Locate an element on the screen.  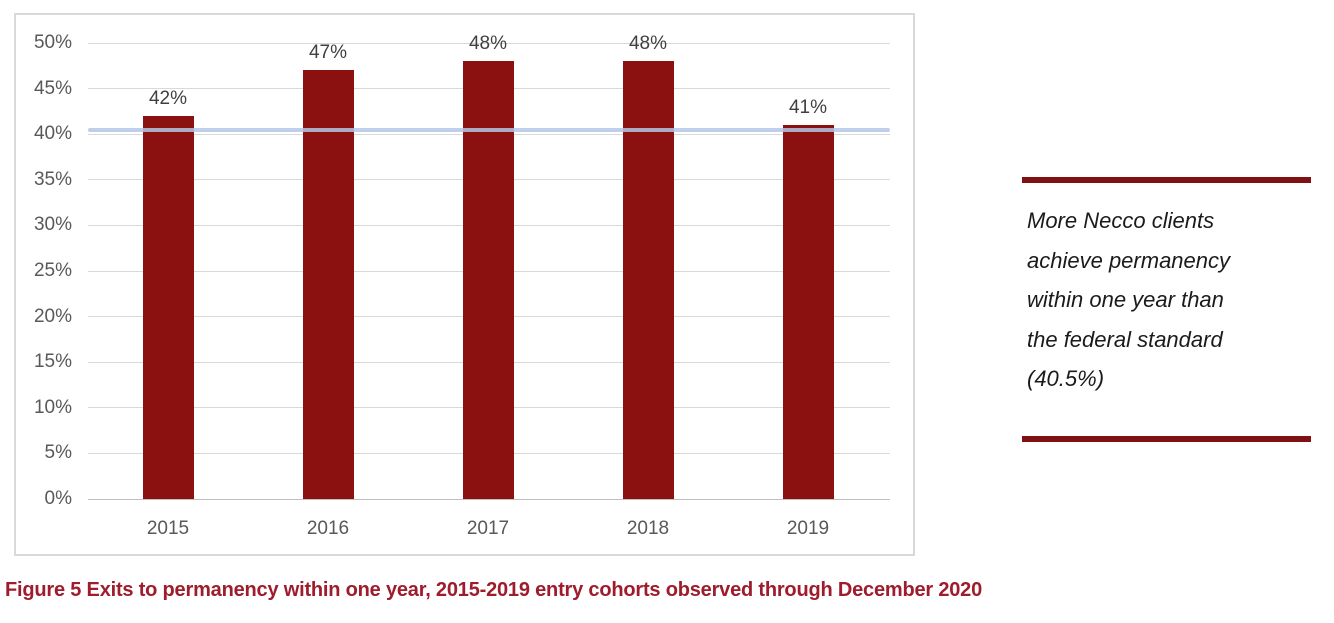
y-tick-label: 35% is located at coordinates (52, 179).